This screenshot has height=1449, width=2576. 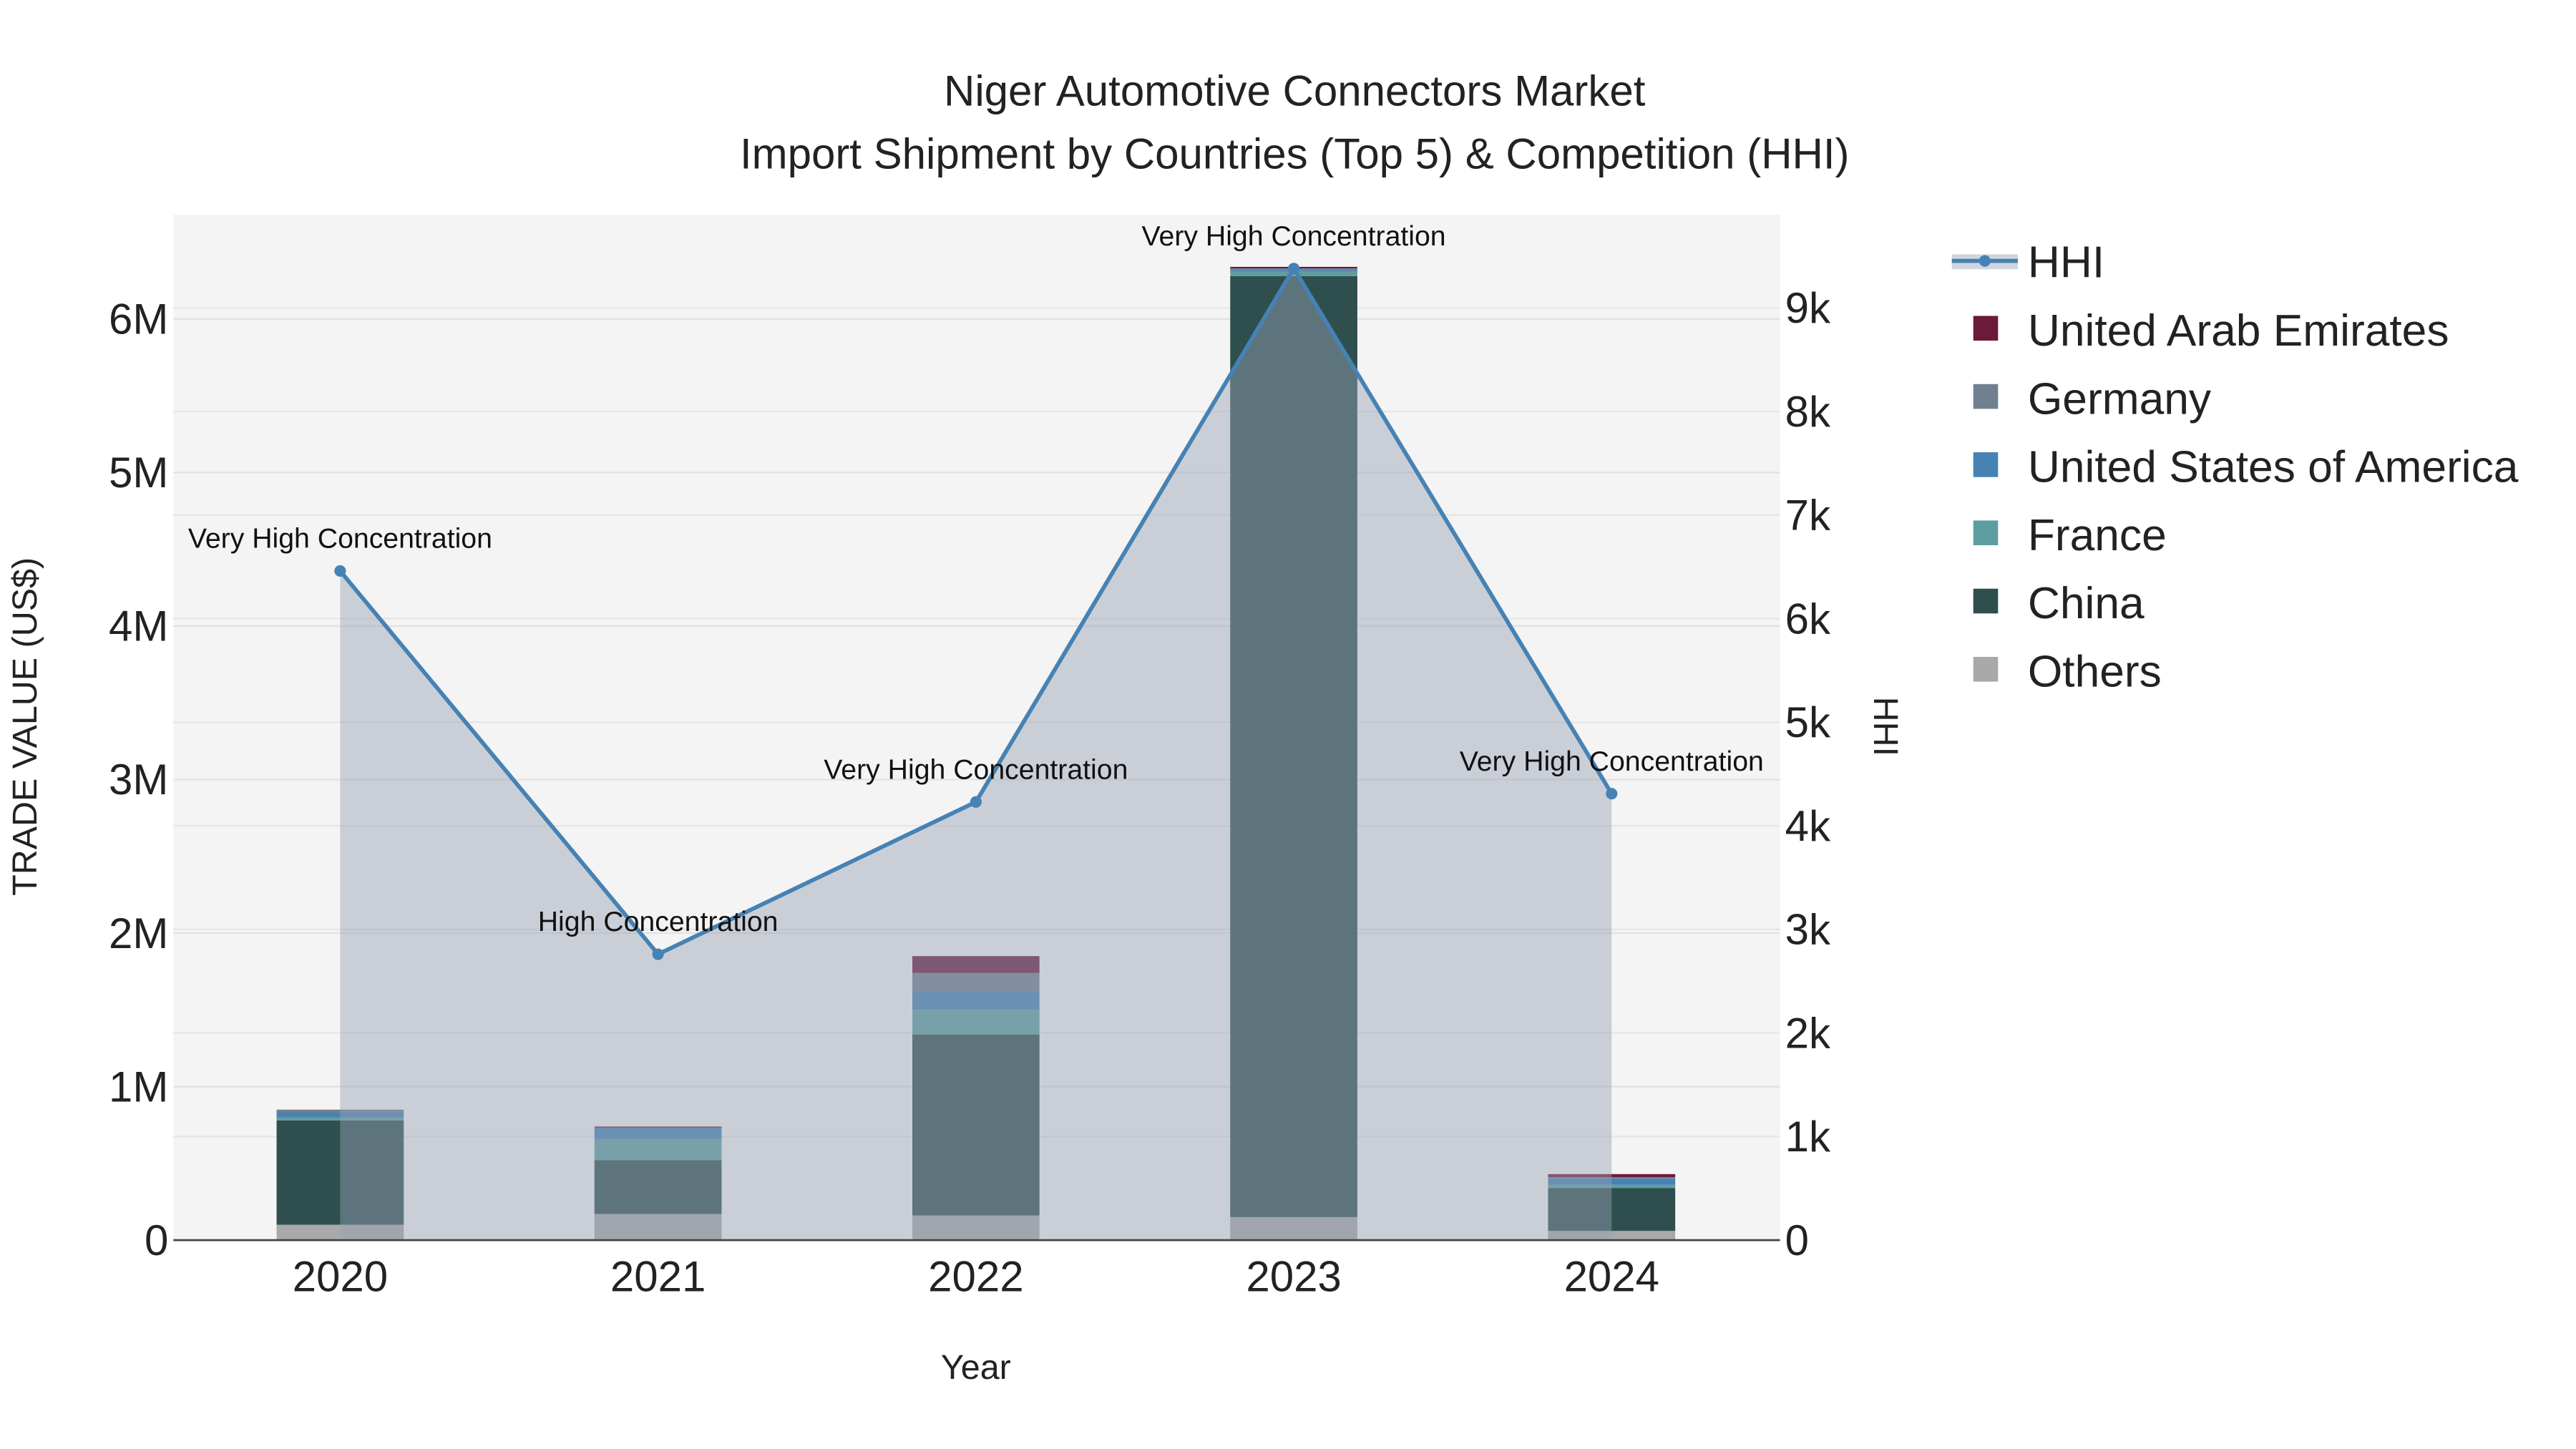 What do you see at coordinates (340, 1119) in the screenshot?
I see `bar-france-2020` at bounding box center [340, 1119].